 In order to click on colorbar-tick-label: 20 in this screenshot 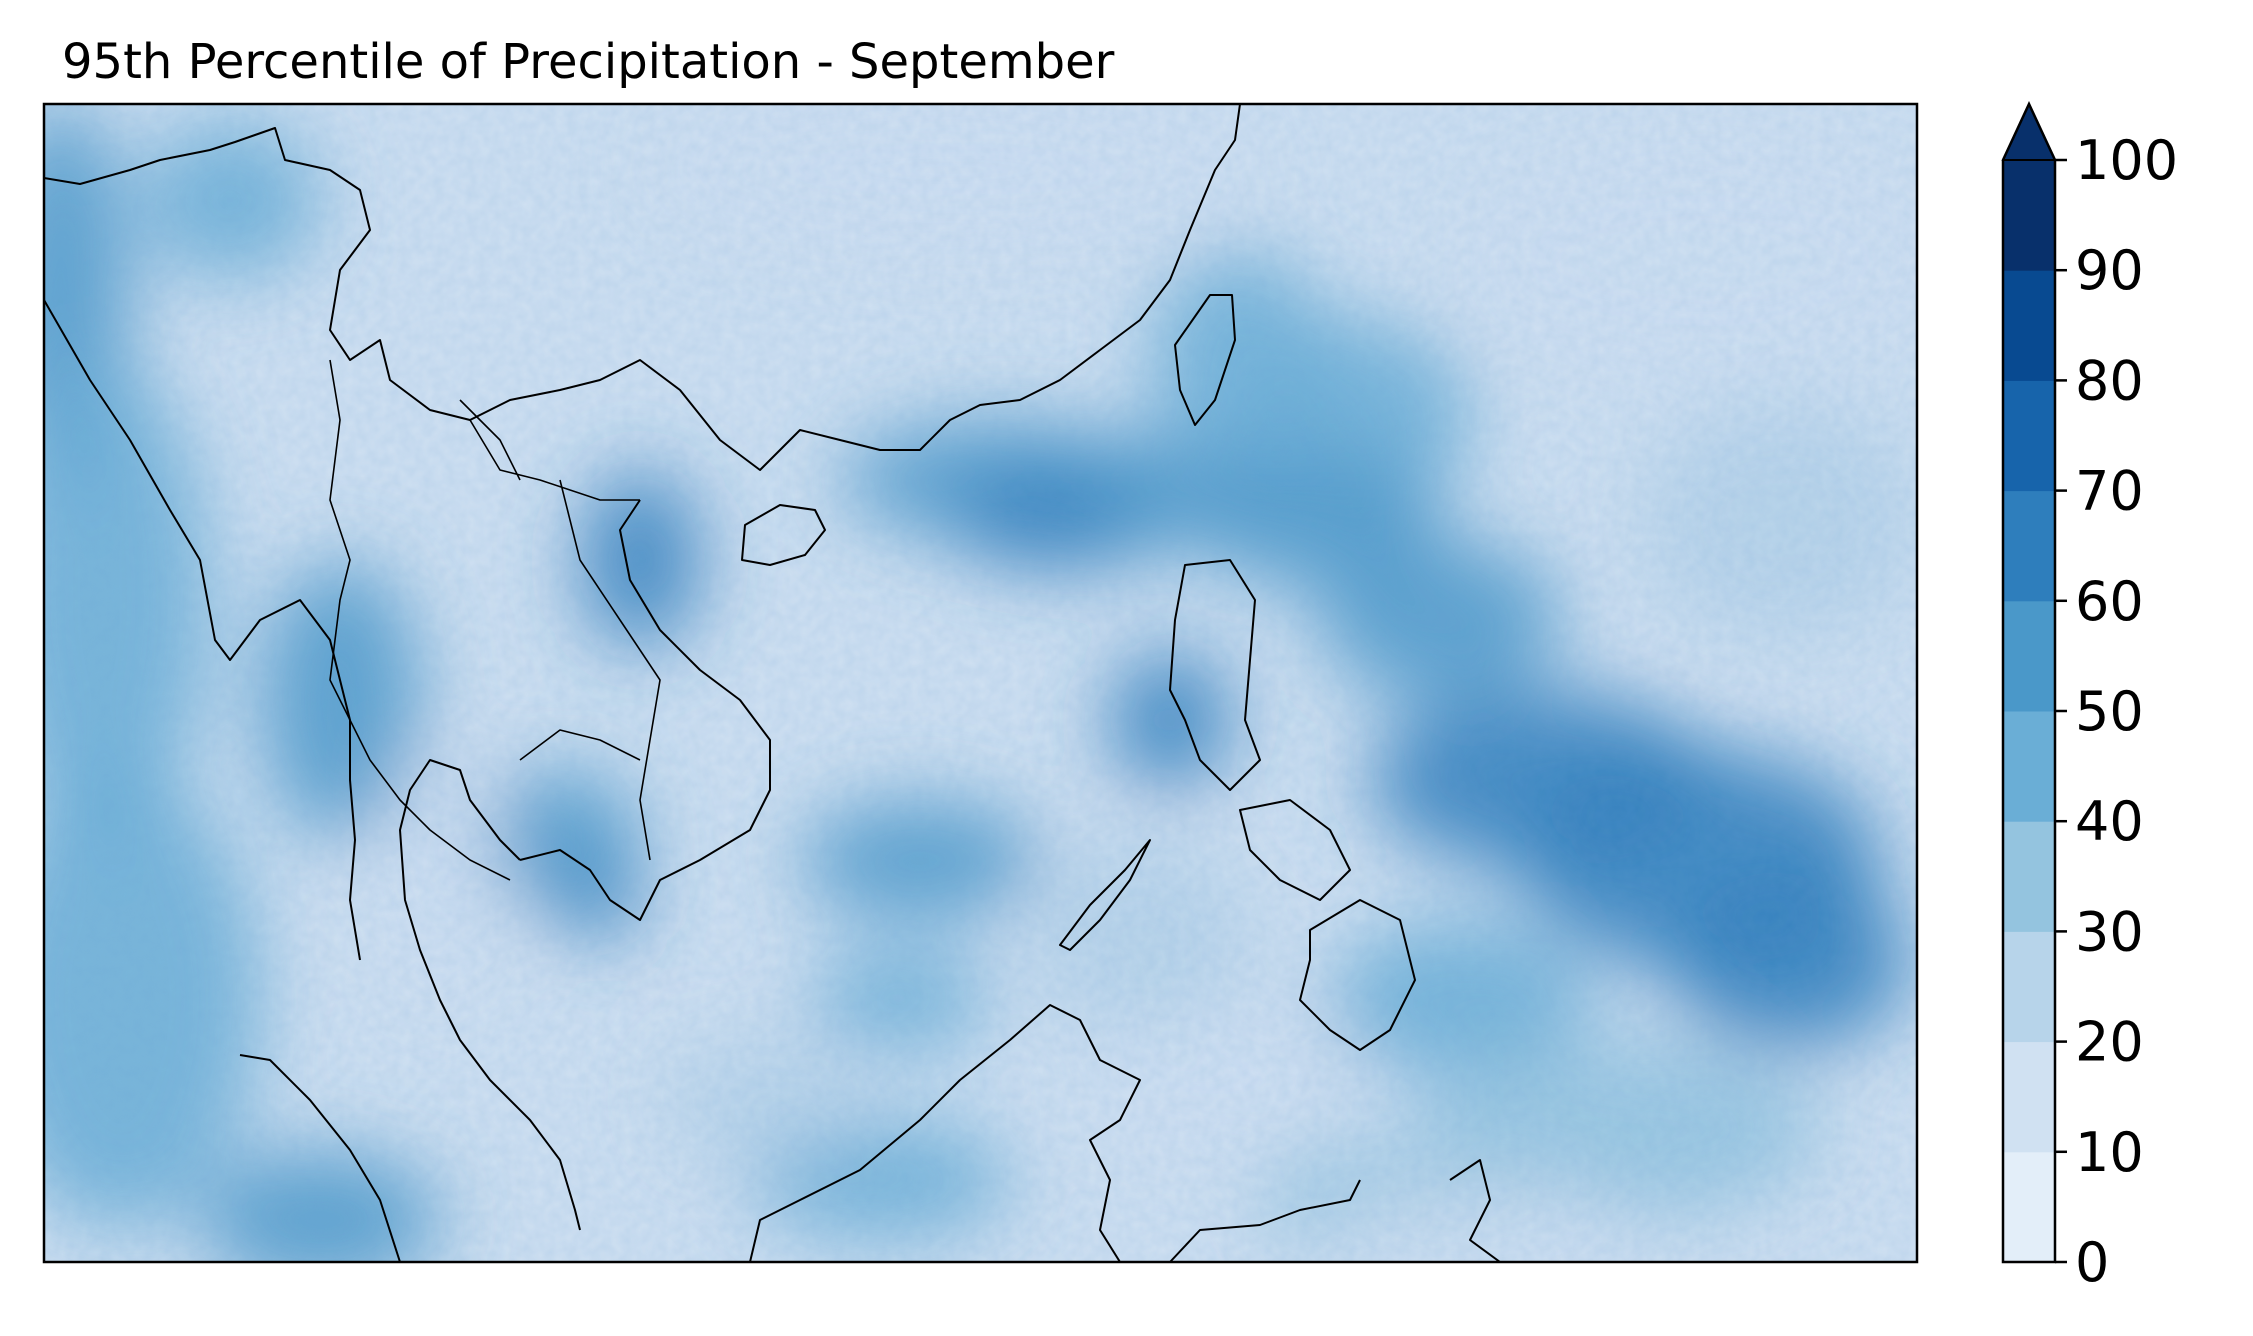, I will do `click(2109, 1042)`.